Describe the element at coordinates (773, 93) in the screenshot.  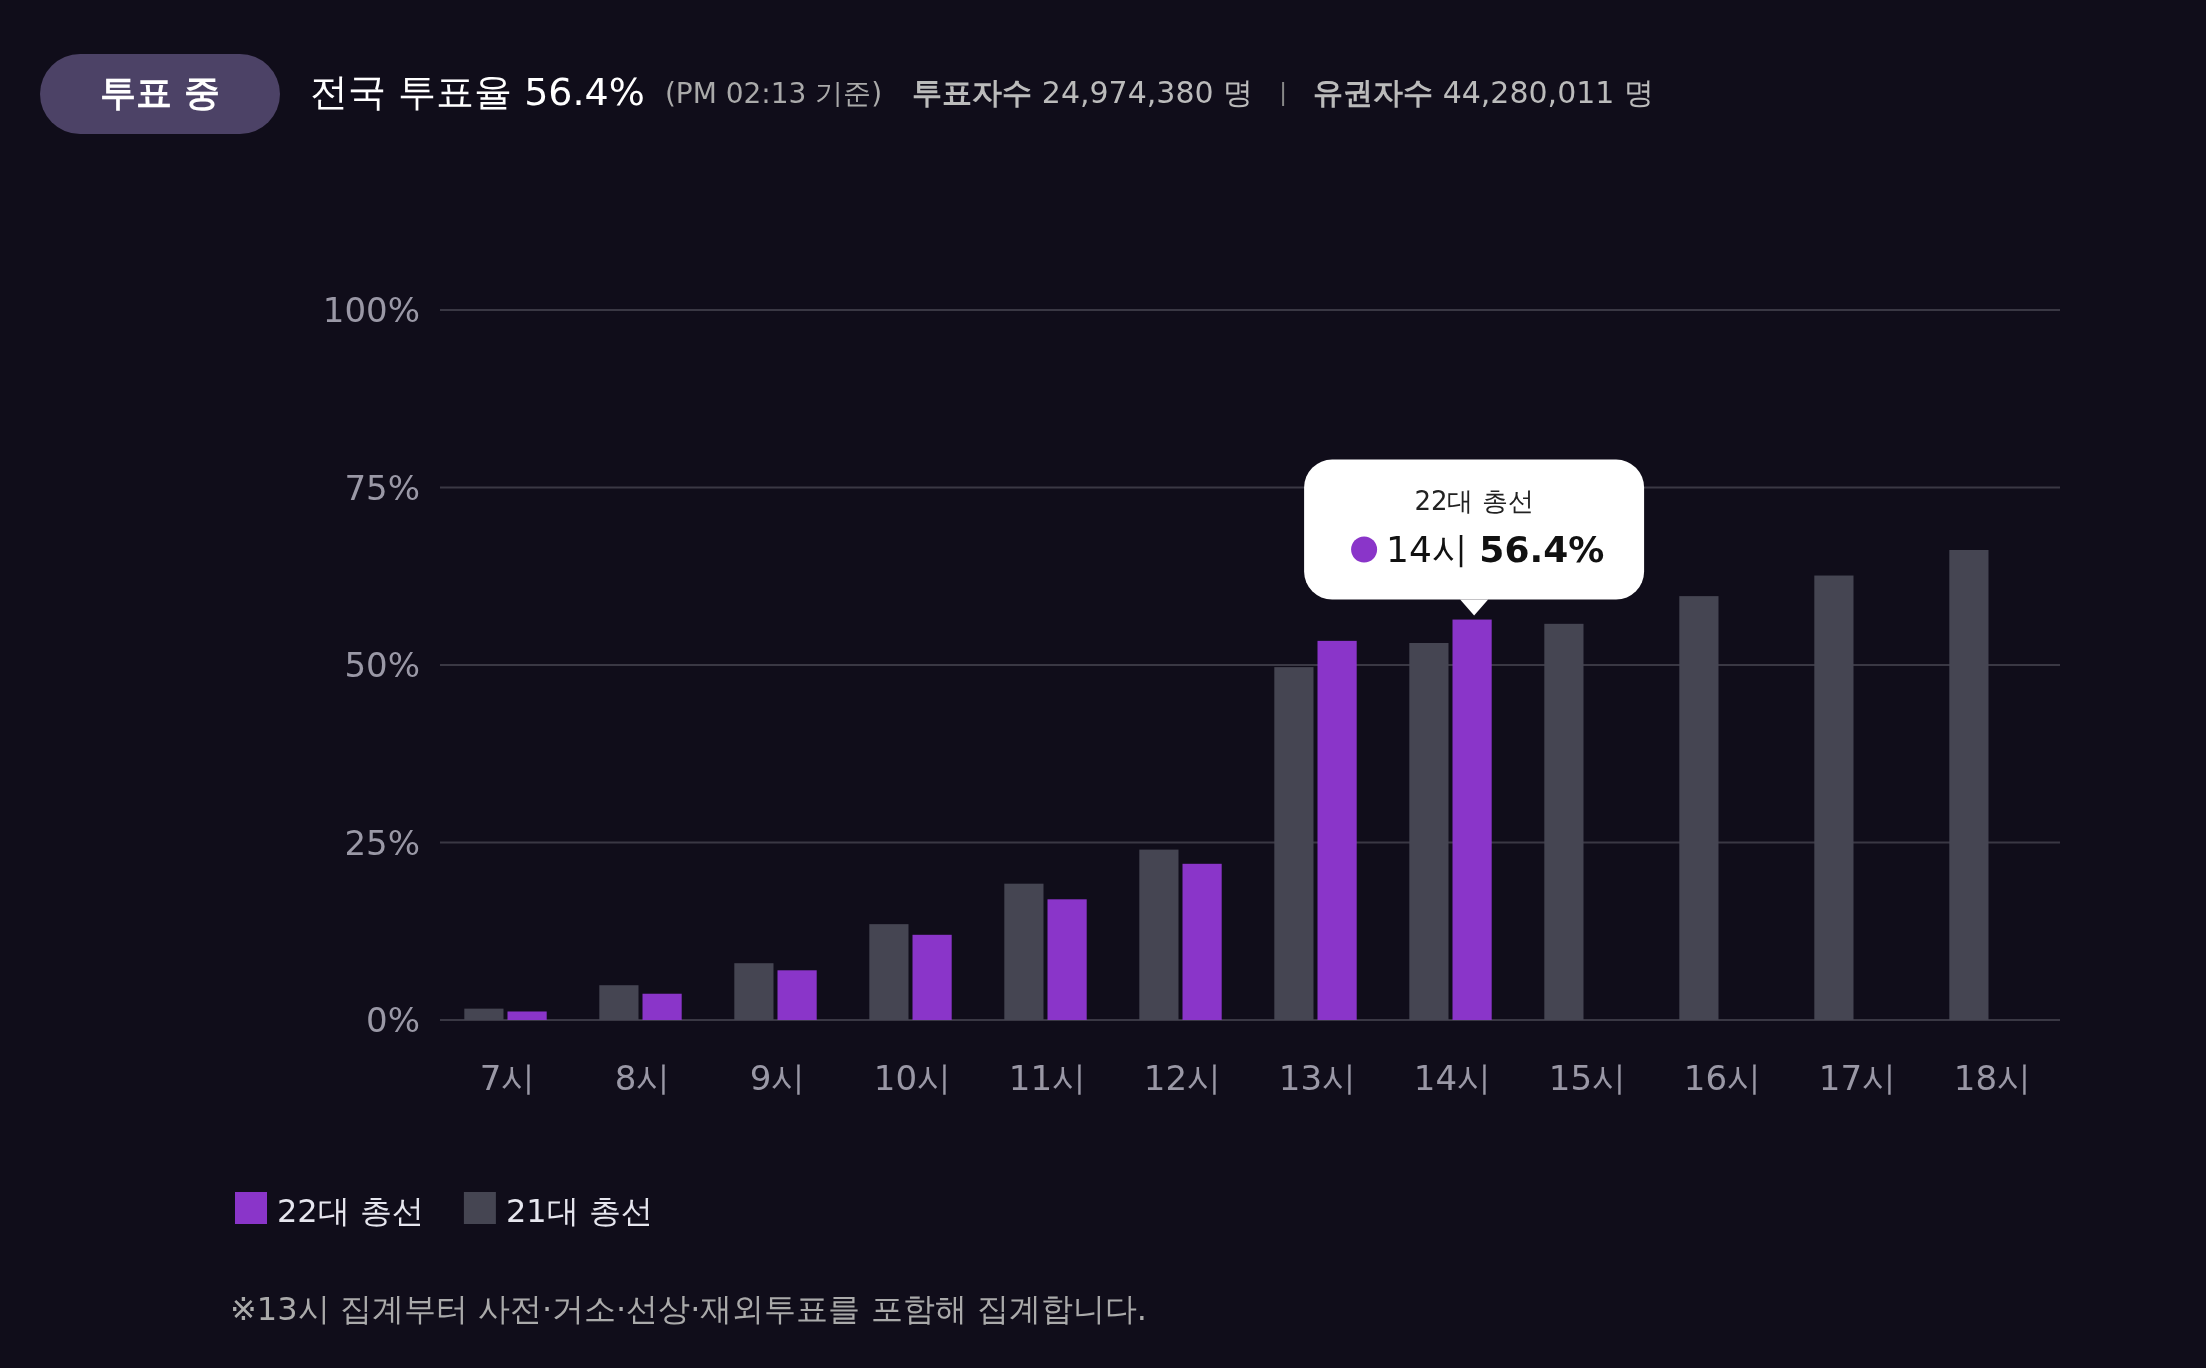
I see `chart-subtitle: (PM 02:13 기준)` at that location.